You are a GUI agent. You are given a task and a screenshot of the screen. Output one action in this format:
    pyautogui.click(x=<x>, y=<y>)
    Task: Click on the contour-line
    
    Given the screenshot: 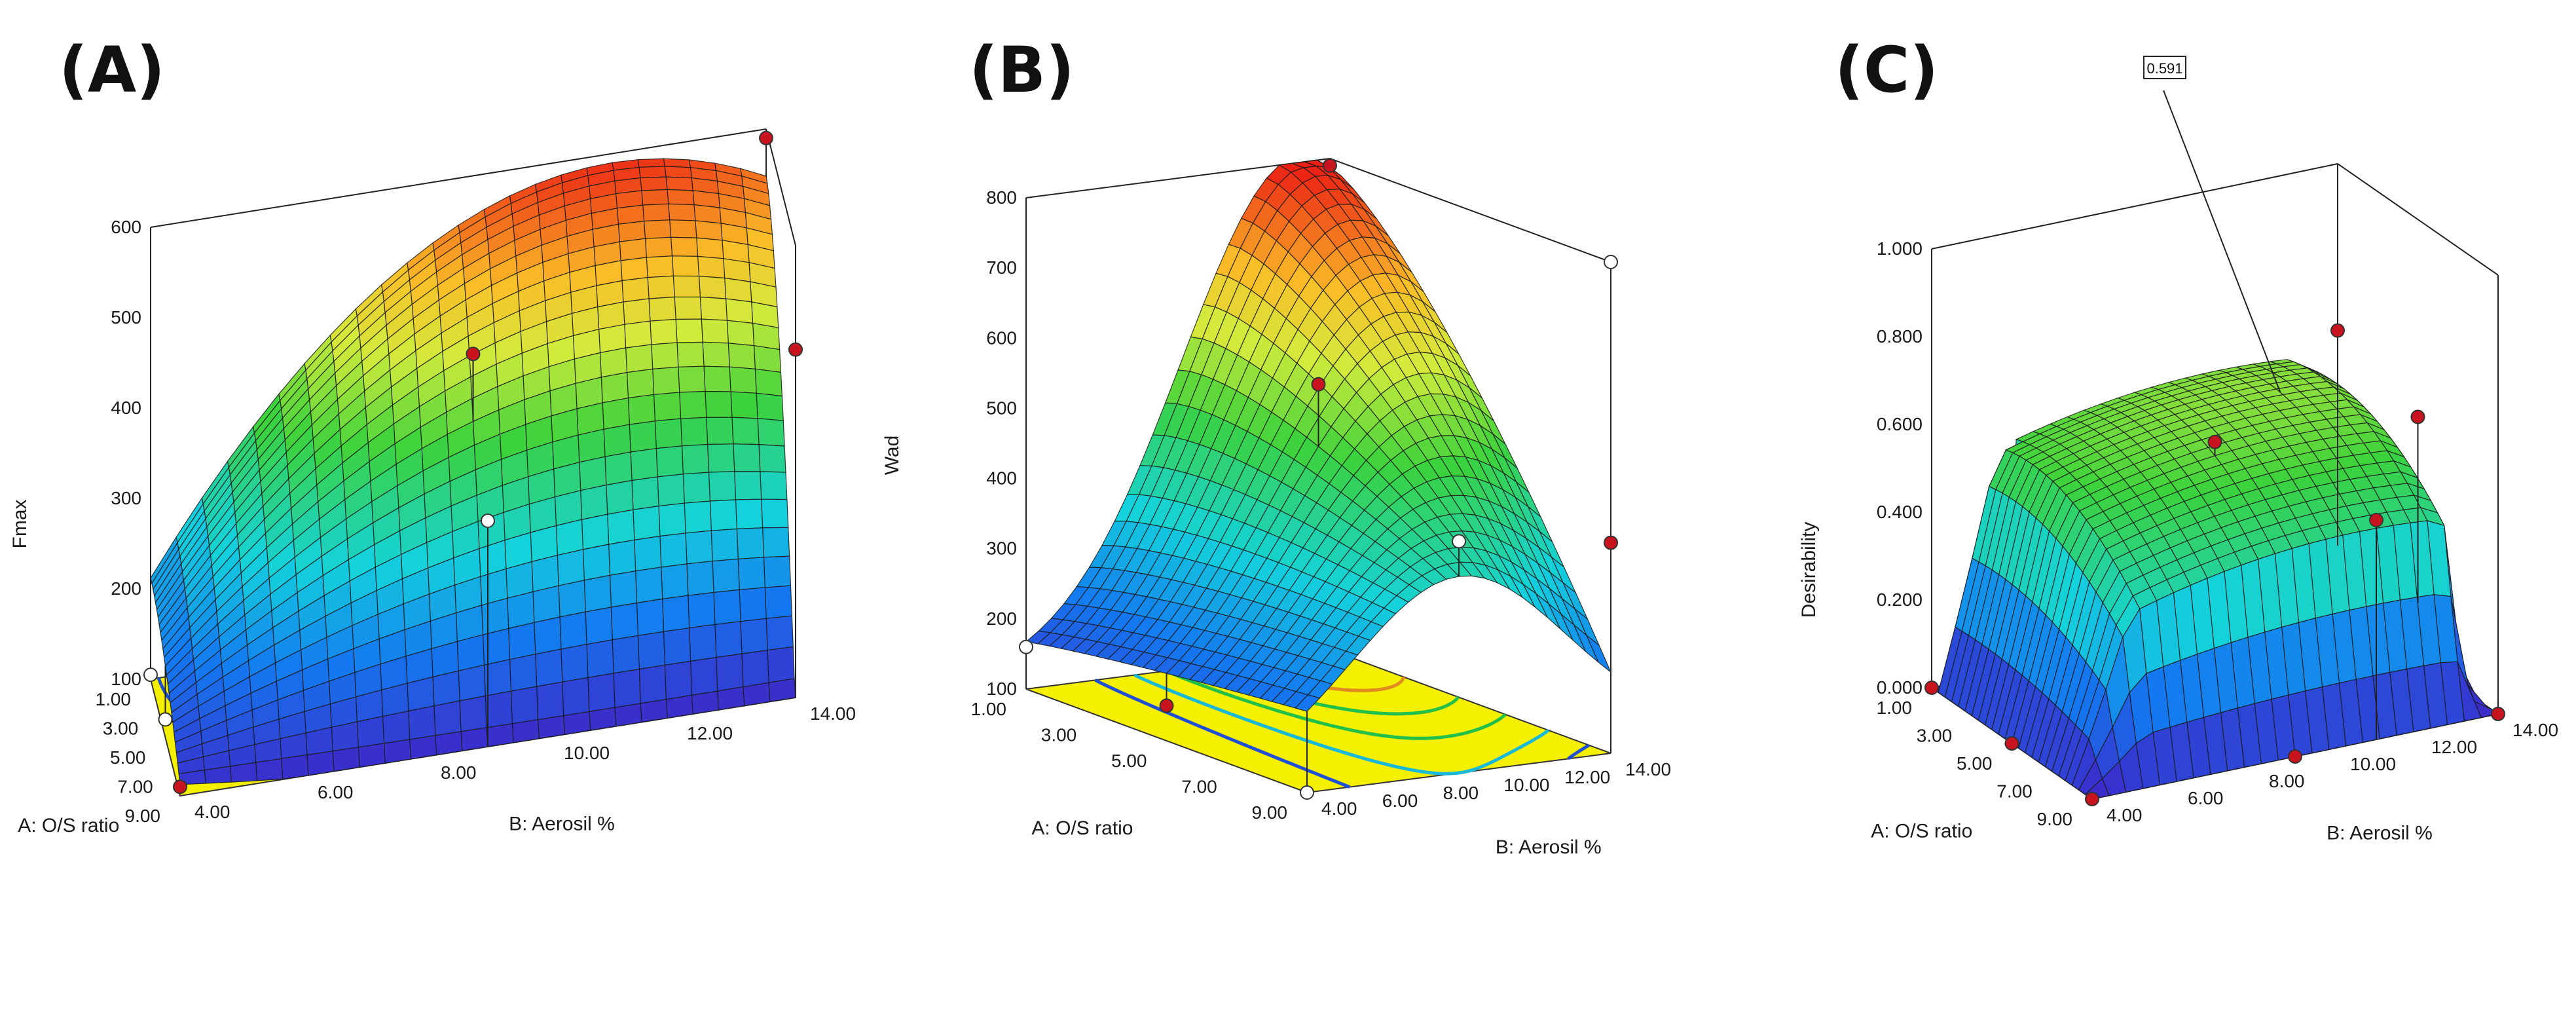 What is the action you would take?
    pyautogui.click(x=1342, y=734)
    